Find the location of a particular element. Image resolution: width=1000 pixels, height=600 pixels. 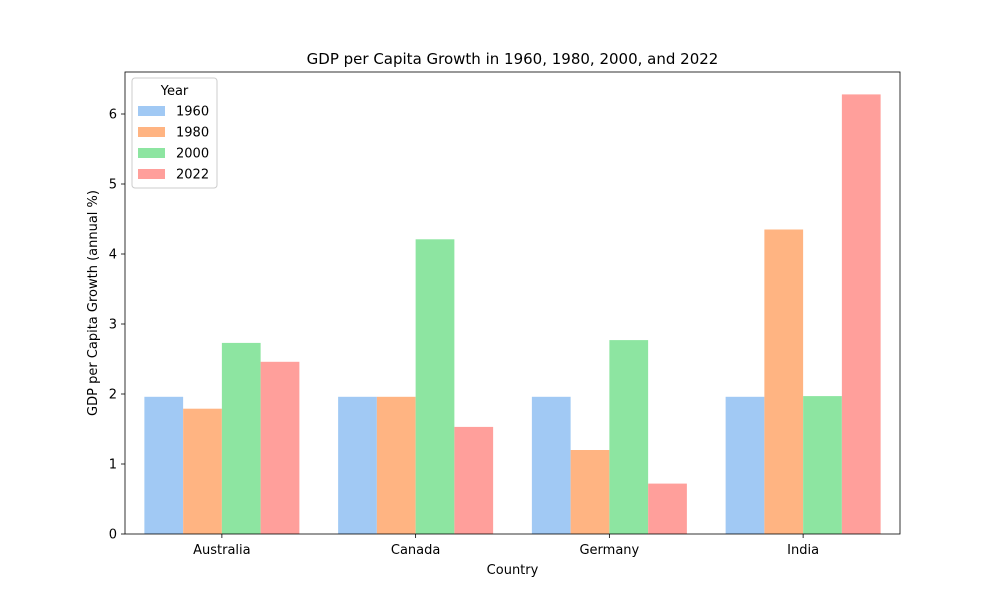

legend-label-1960: 1960 is located at coordinates (192, 112).